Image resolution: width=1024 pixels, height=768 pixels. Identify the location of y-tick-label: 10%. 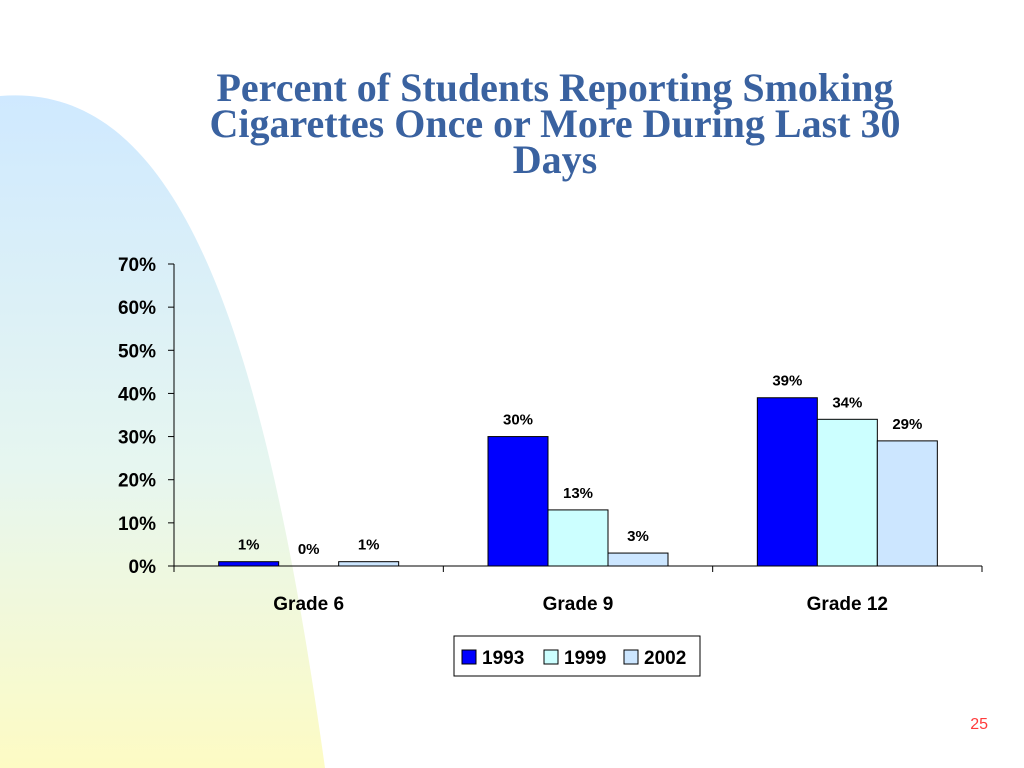
(137, 524).